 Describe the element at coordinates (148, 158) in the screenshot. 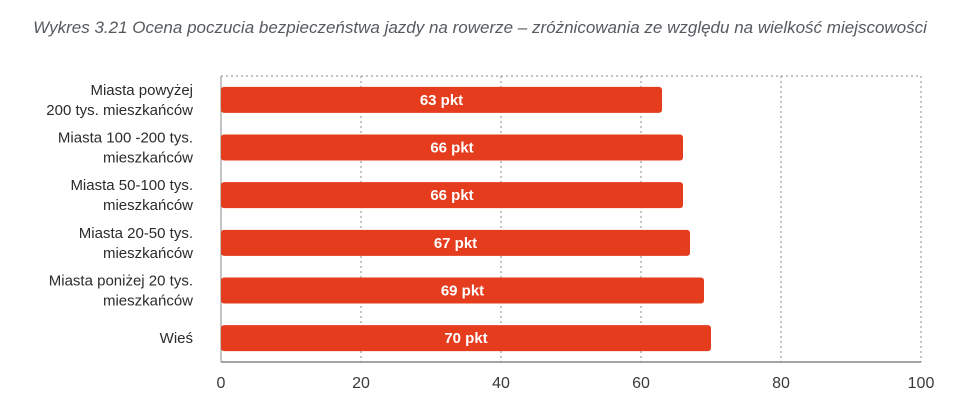

I see `category-label-1-line-1: mieszkańców` at that location.